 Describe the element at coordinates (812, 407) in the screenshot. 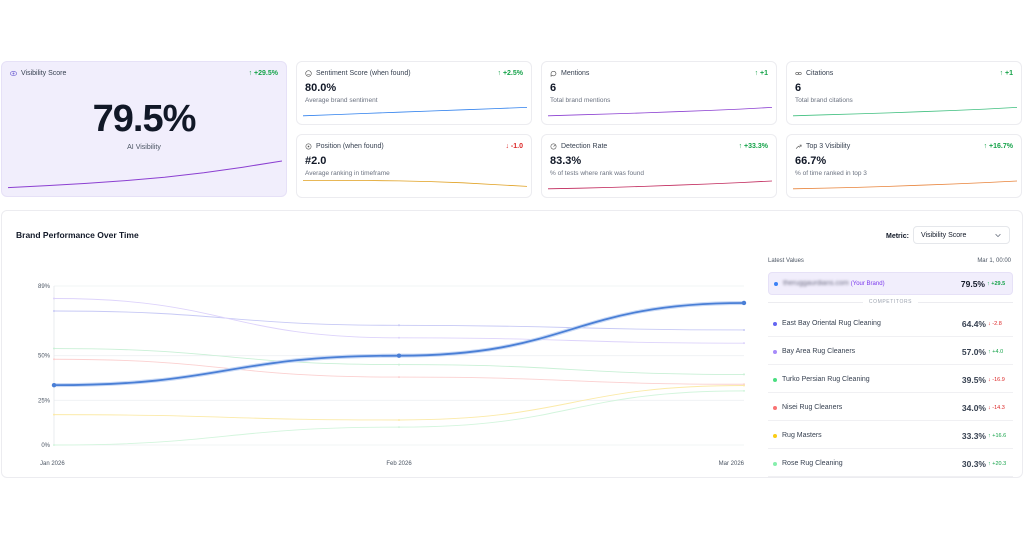

I see `competitor-name: Nisei Rug Cleaners` at that location.